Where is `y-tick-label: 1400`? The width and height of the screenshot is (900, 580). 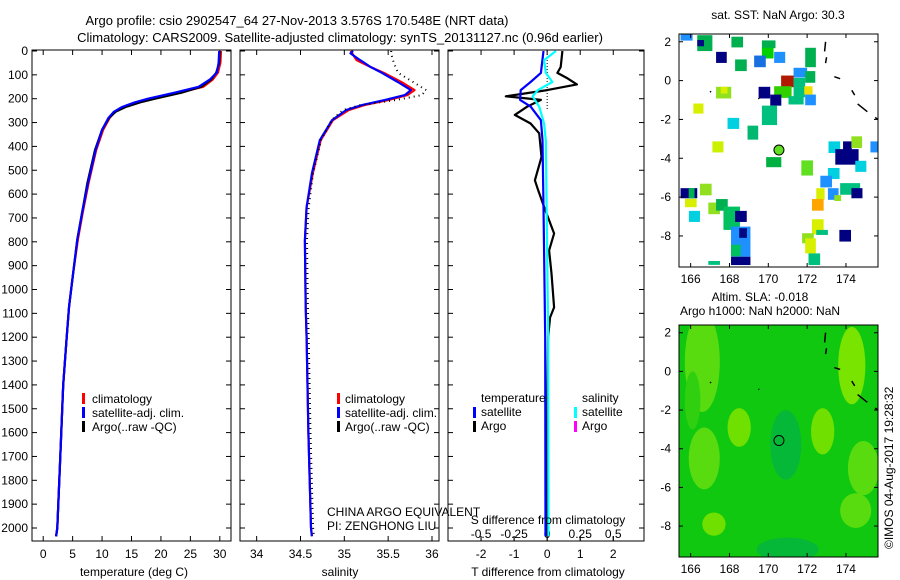 y-tick-label: 1400 is located at coordinates (14, 385).